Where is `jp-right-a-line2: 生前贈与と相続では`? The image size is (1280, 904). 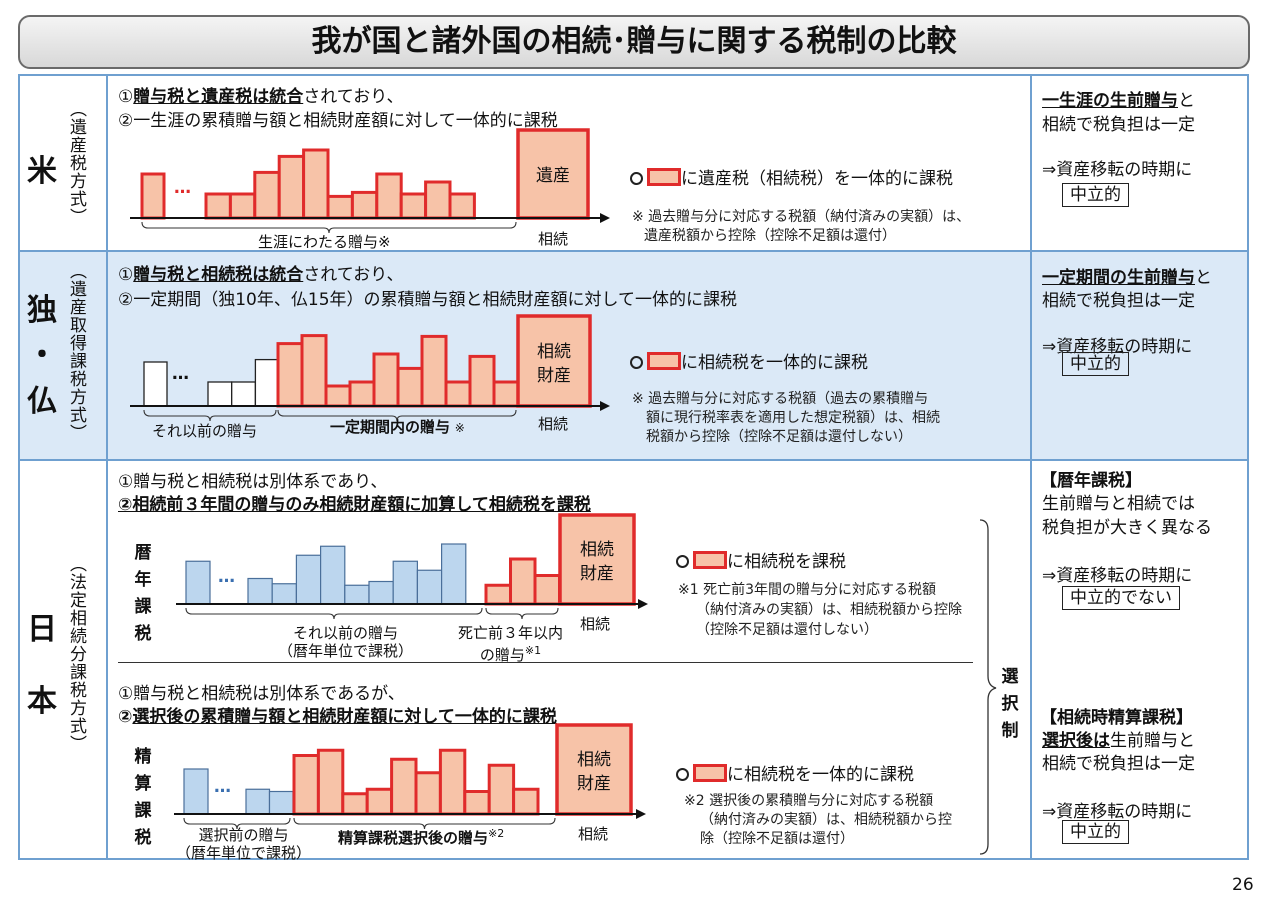 jp-right-a-line2: 生前贈与と相続では is located at coordinates (1118, 504).